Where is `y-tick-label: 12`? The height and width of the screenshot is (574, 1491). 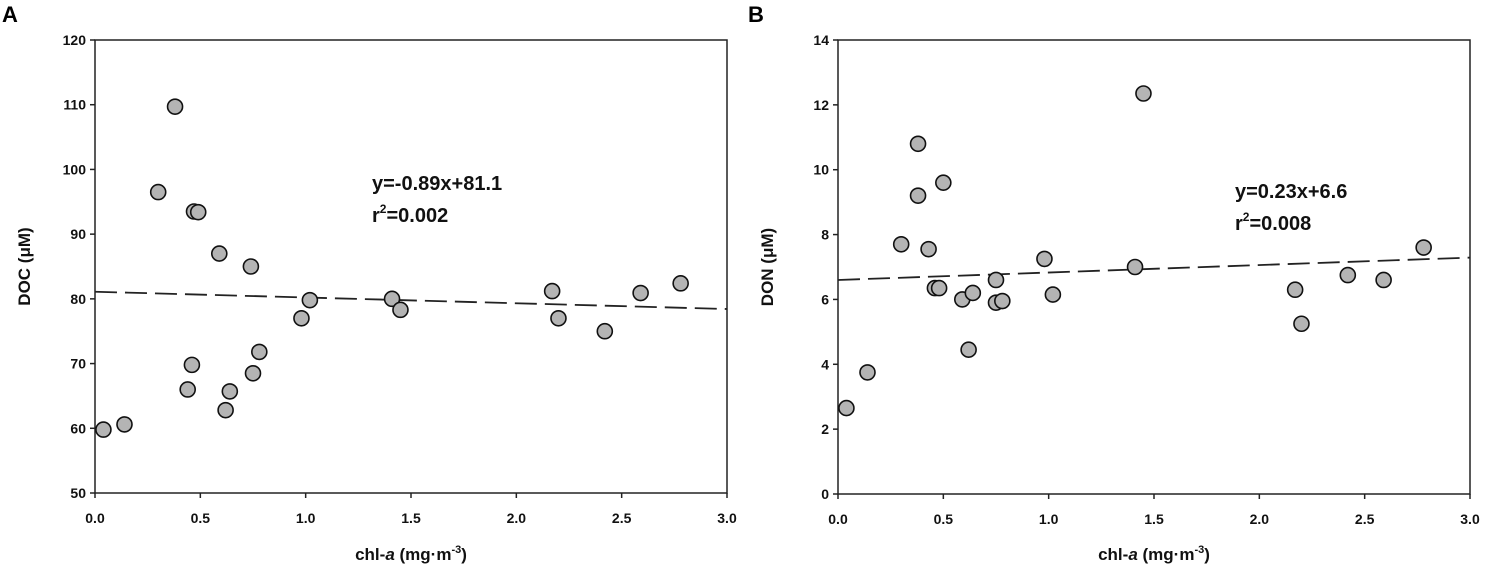 y-tick-label: 12 is located at coordinates (821, 105).